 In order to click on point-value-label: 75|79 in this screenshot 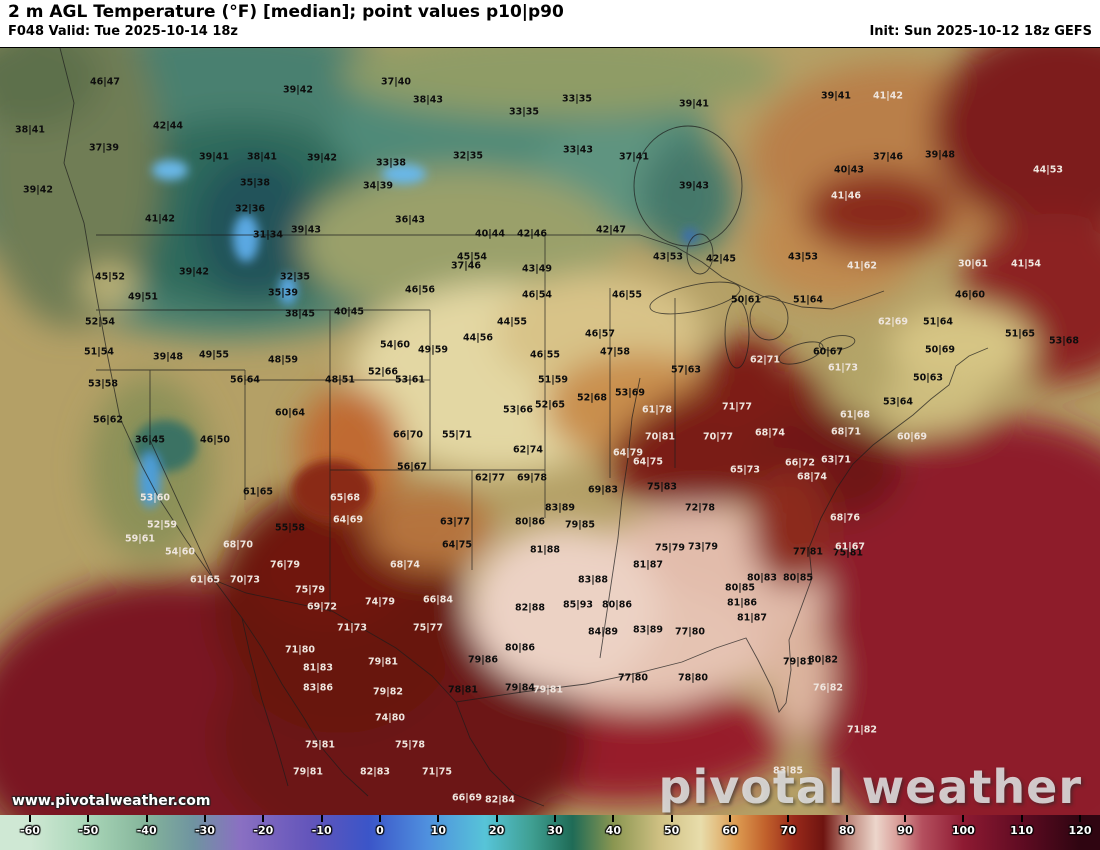, I will do `click(670, 548)`.